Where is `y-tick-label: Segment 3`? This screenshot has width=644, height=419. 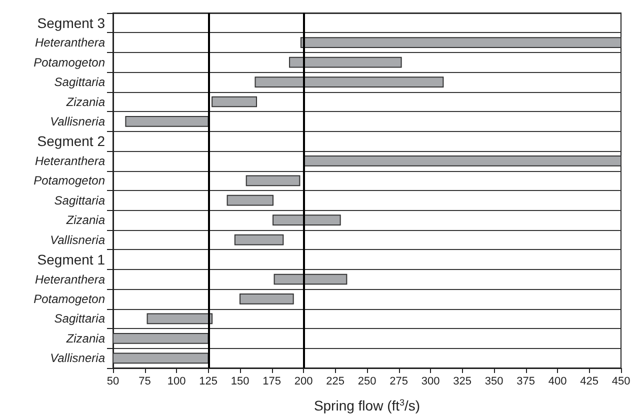
y-tick-label: Segment 3 is located at coordinates (71, 22).